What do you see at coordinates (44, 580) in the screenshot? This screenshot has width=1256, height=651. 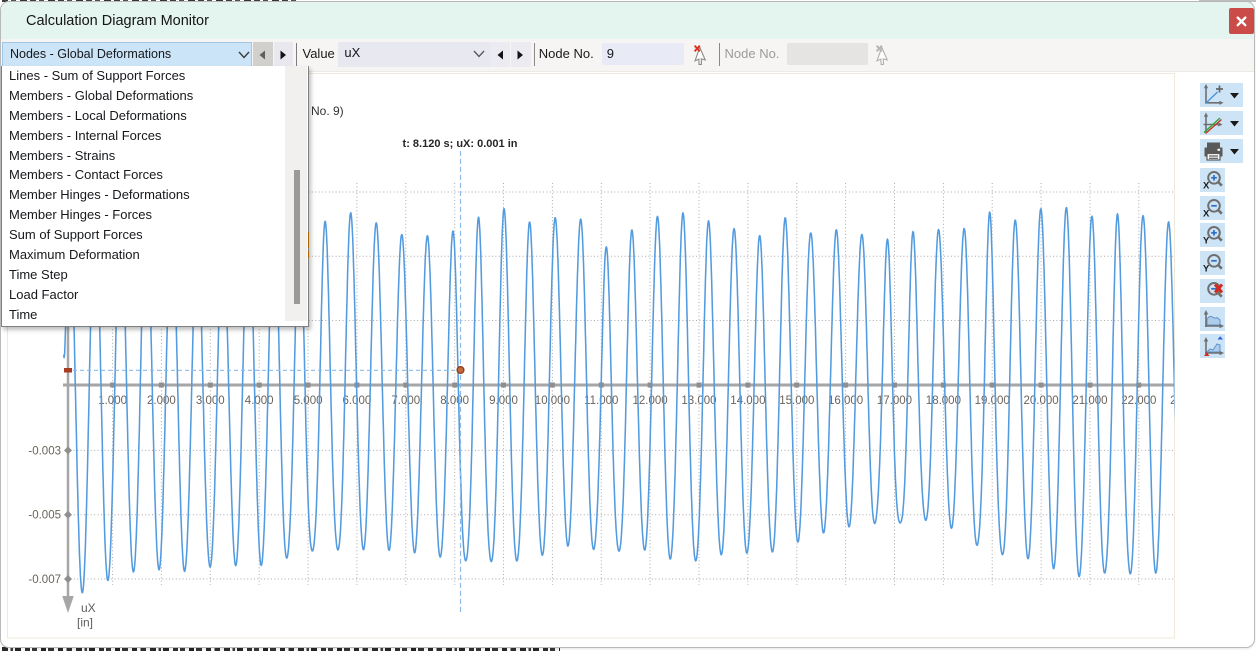 I see `svg-text: -0.007` at bounding box center [44, 580].